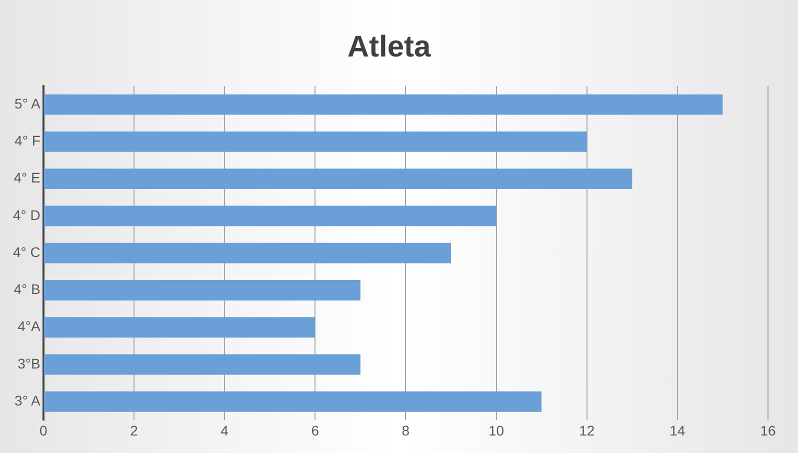 The height and width of the screenshot is (453, 798). I want to click on x-tick-label: 16, so click(768, 430).